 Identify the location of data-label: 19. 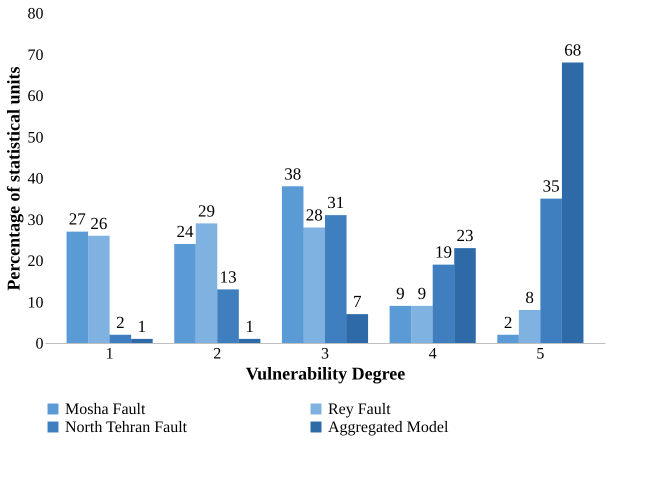
(443, 252).